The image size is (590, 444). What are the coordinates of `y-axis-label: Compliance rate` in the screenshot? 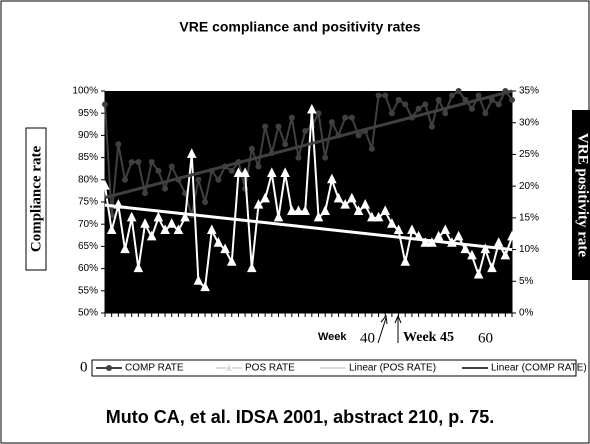 It's located at (36, 199).